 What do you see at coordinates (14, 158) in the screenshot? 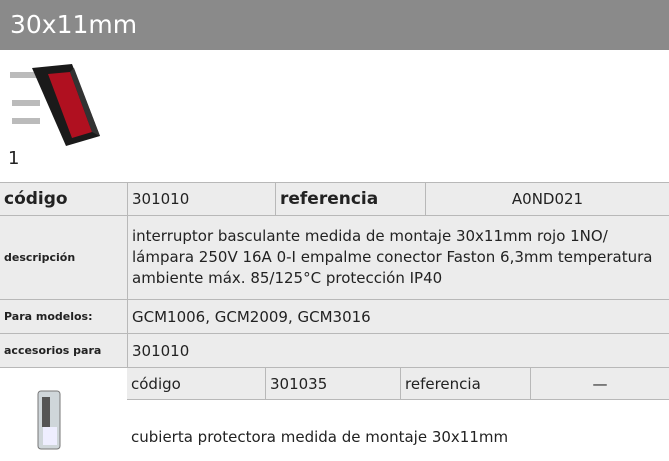
I see `image-label: 1` at bounding box center [14, 158].